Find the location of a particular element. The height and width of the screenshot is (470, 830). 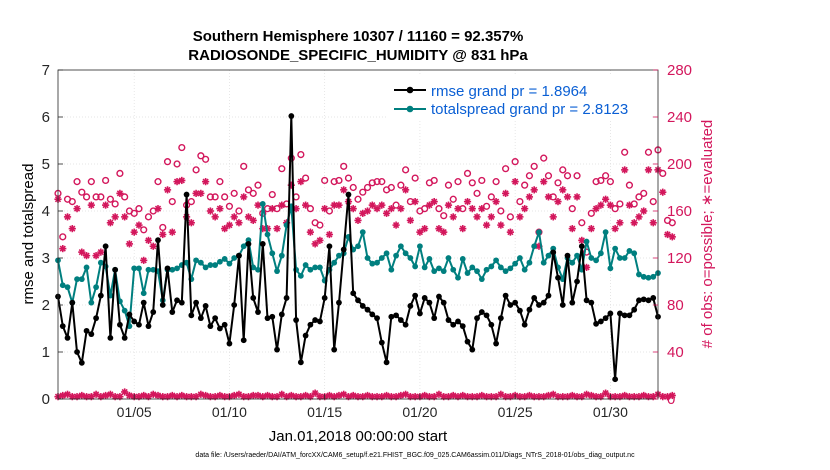

y-tick-label: 3 is located at coordinates (46, 258).